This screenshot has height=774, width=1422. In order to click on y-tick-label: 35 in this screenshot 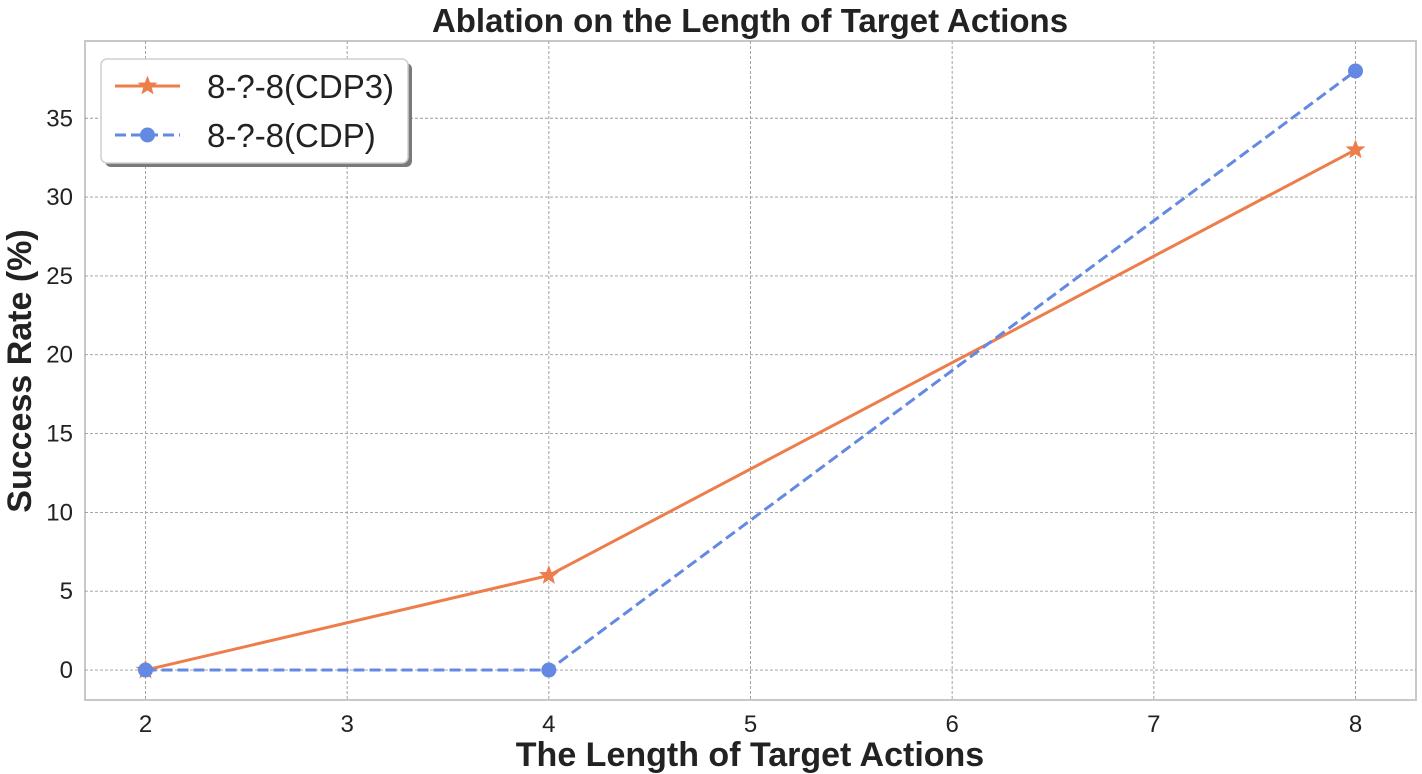, I will do `click(59, 118)`.